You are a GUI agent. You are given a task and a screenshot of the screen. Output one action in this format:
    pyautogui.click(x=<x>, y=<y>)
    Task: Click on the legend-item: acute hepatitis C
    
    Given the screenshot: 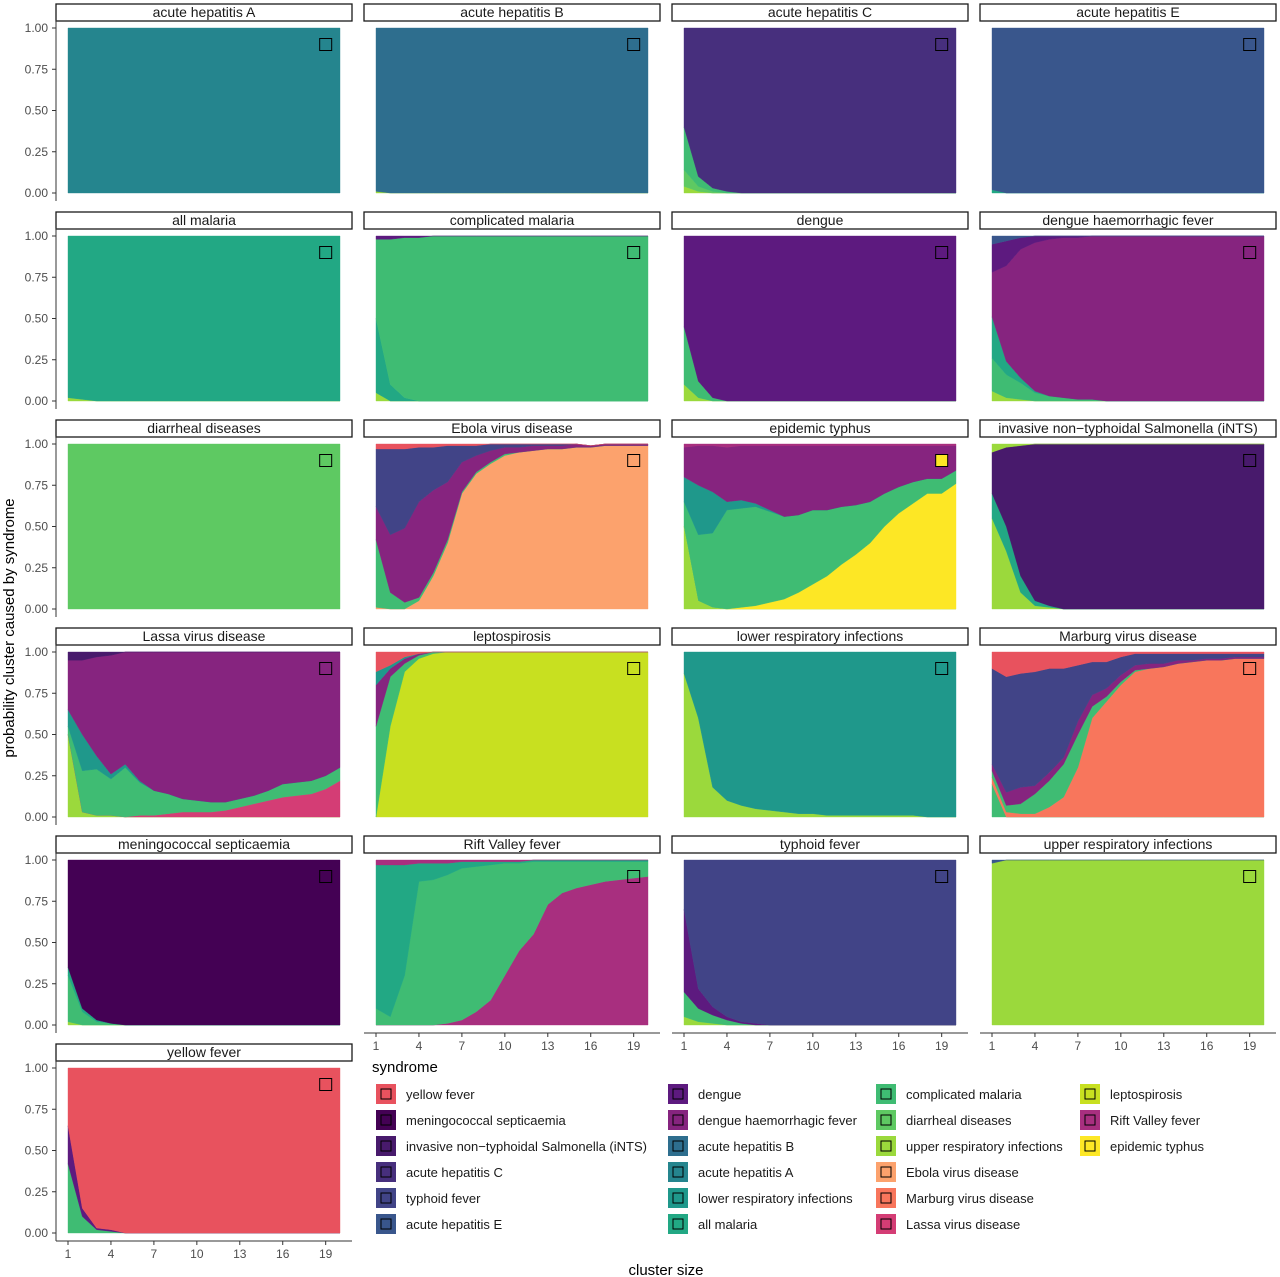 What is the action you would take?
    pyautogui.click(x=439, y=1172)
    